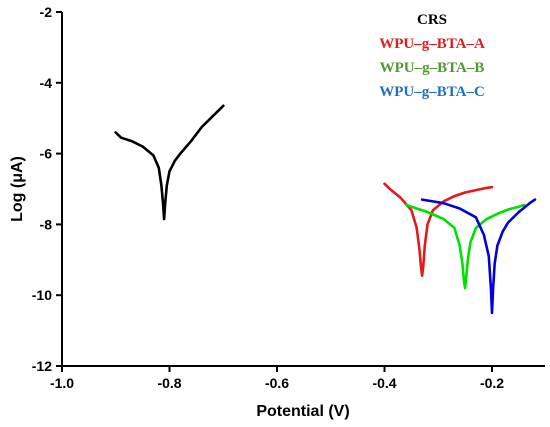 Image resolution: width=550 pixels, height=427 pixels. I want to click on legend-entry: CRS, so click(432, 20).